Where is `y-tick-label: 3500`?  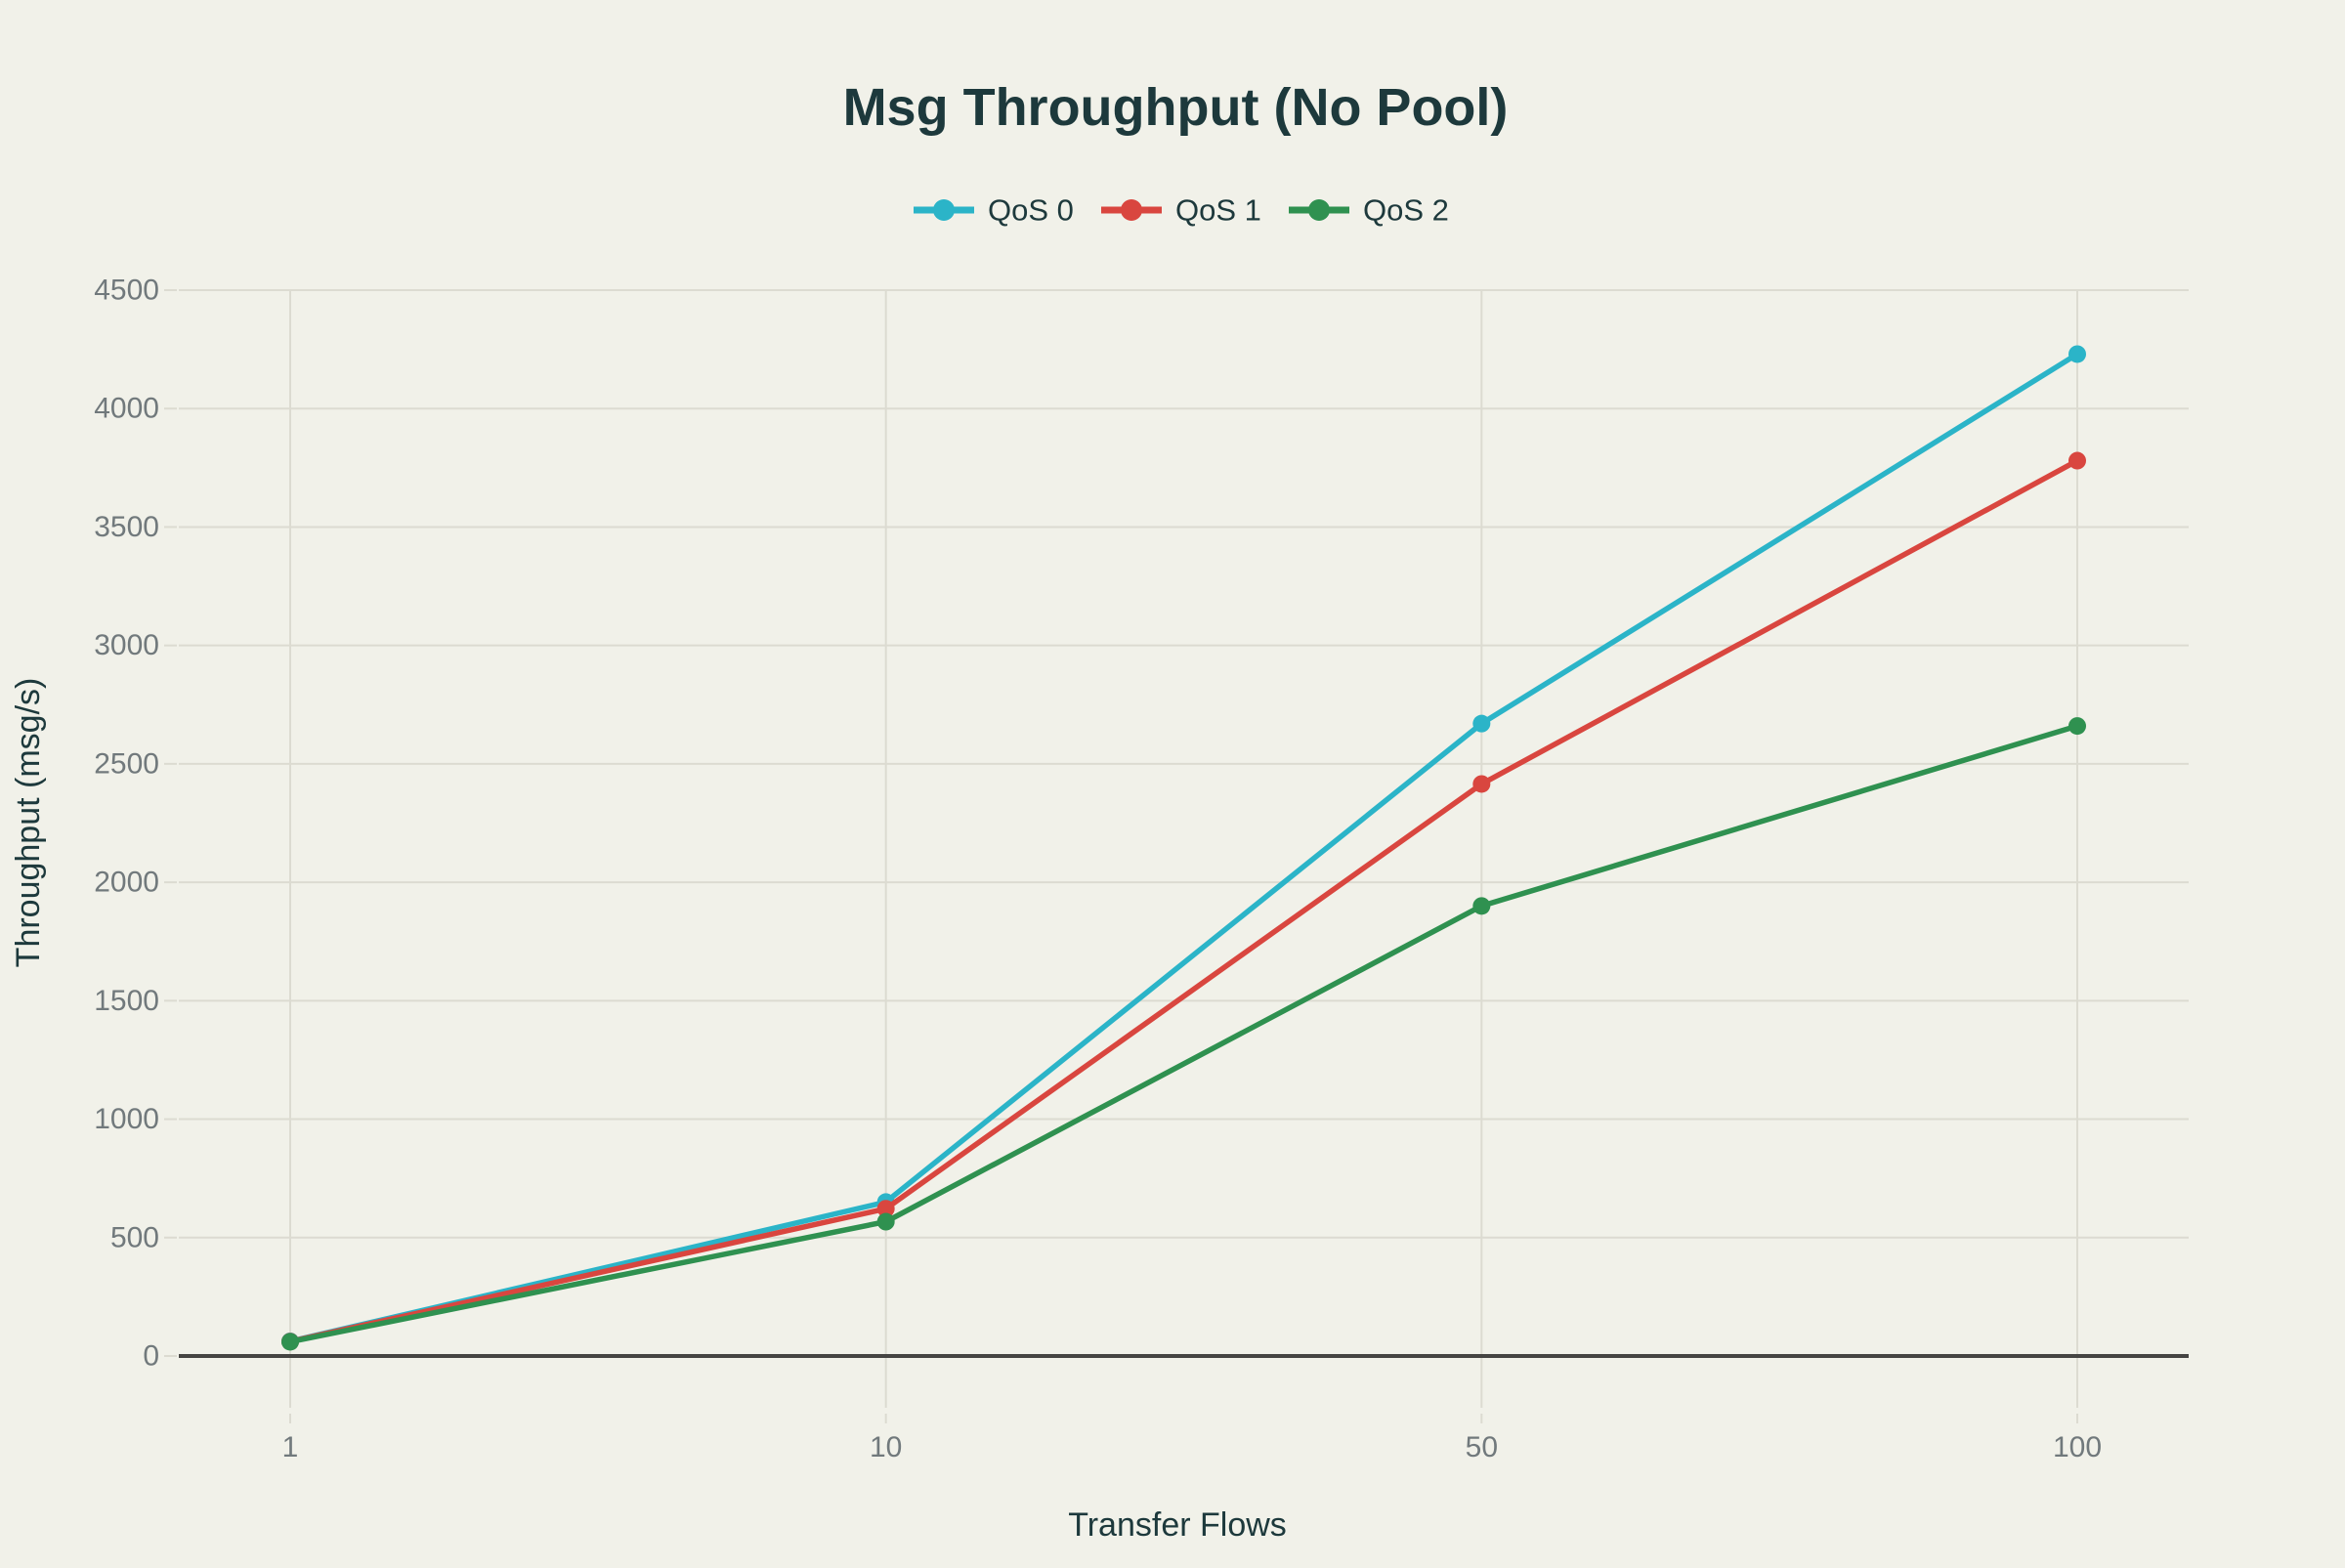 y-tick-label: 3500 is located at coordinates (127, 527).